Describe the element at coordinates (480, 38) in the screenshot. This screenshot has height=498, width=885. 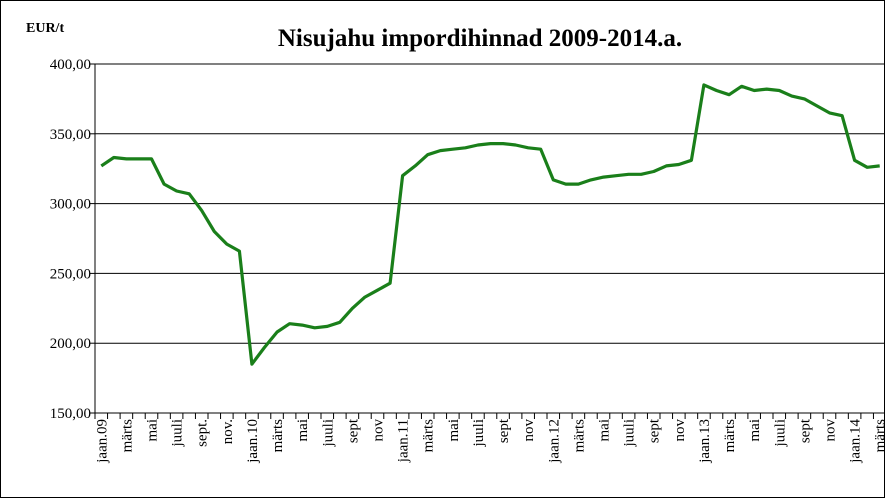
I see `chart-title: Nisujahu impordihinnad 2009-2014.a.` at that location.